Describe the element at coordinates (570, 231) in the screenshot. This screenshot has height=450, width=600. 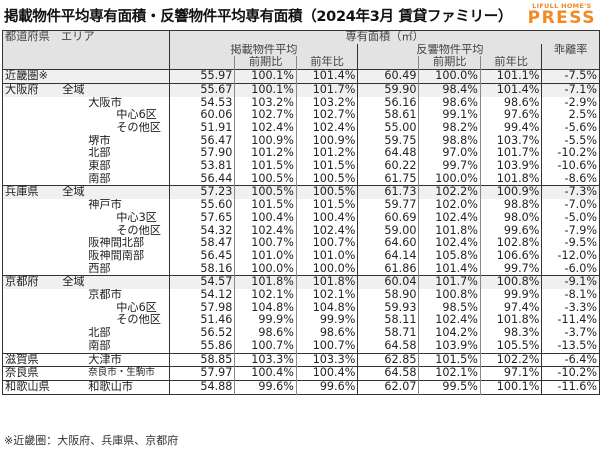
I see `divergence-cell: -7.9%` at that location.